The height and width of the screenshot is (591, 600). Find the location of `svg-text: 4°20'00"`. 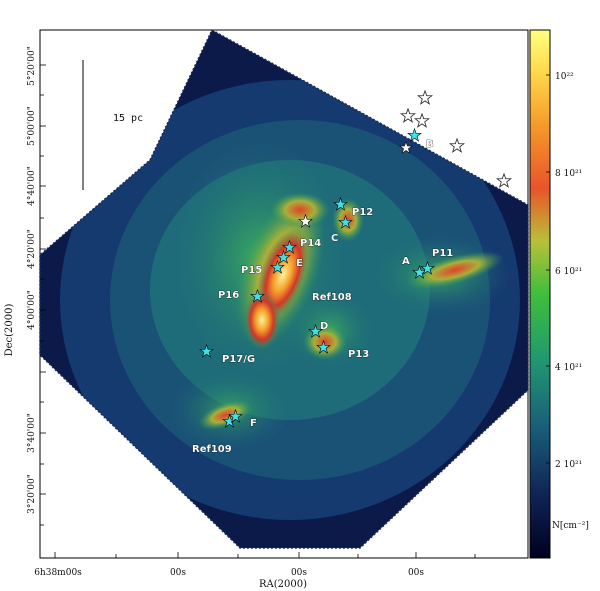

svg-text: 4°20'00" is located at coordinates (32, 249).